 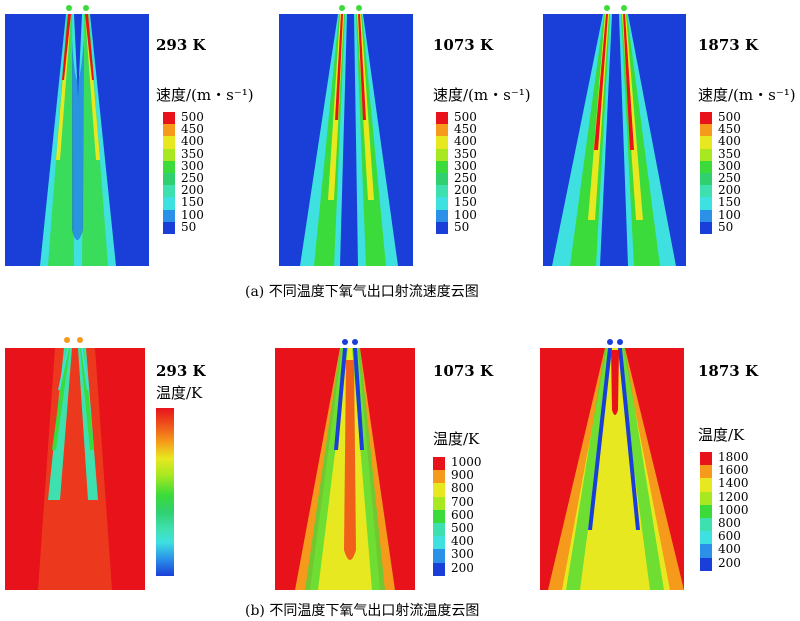 I want to click on velocity-contour-1073k, so click(x=346, y=135).